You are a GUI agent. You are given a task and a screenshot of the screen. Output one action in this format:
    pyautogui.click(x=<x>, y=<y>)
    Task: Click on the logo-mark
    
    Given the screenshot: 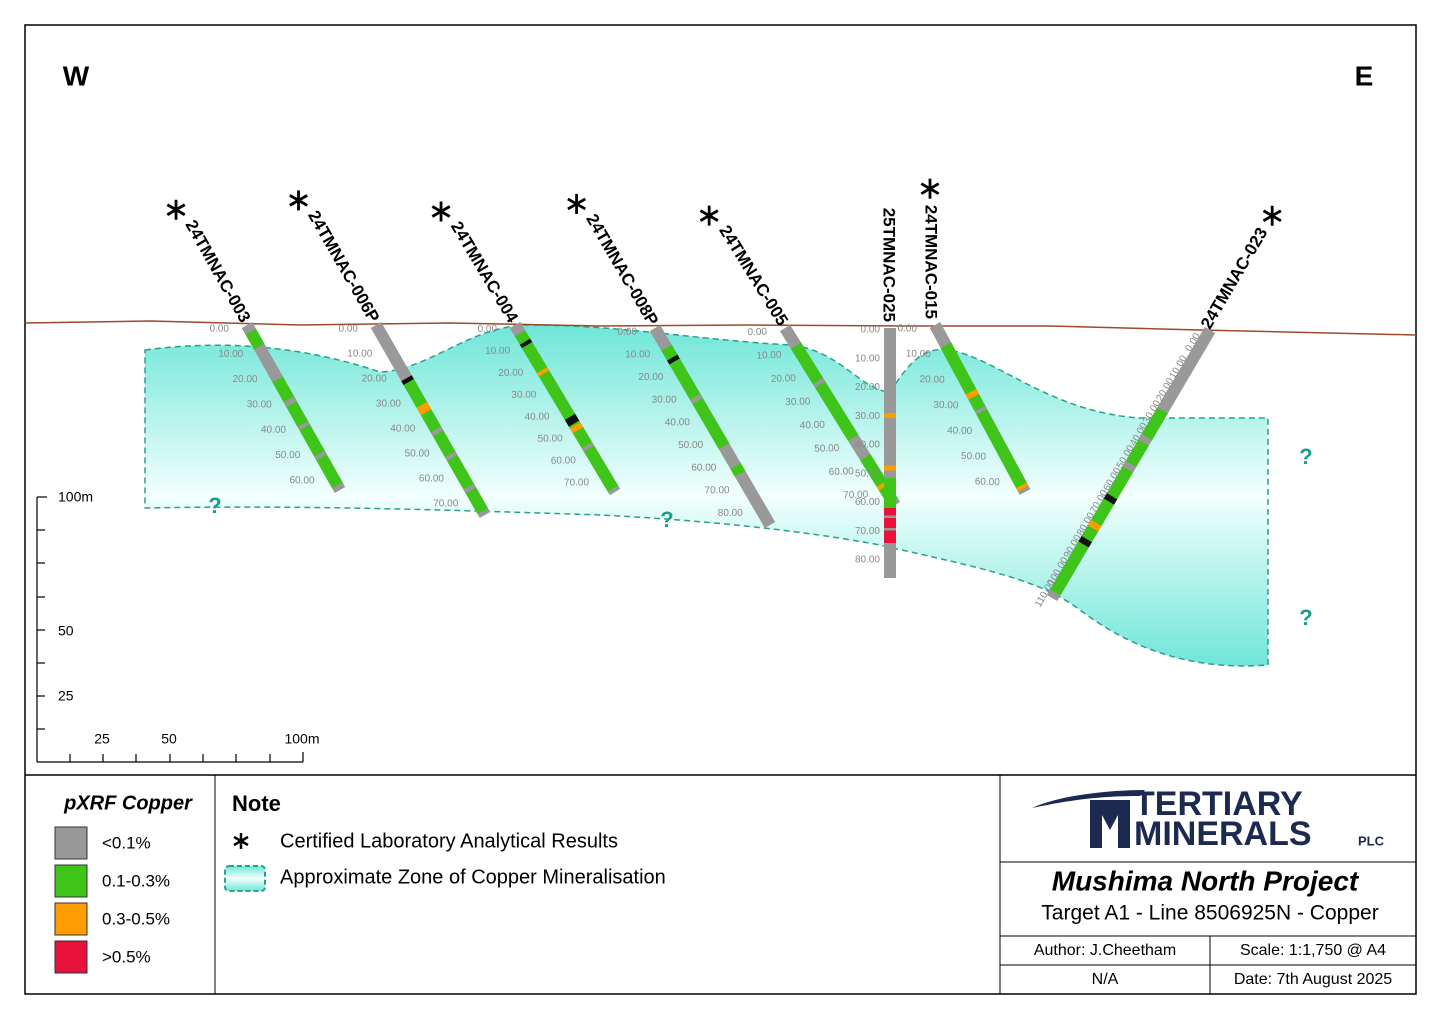 What is the action you would take?
    pyautogui.click(x=1110, y=824)
    